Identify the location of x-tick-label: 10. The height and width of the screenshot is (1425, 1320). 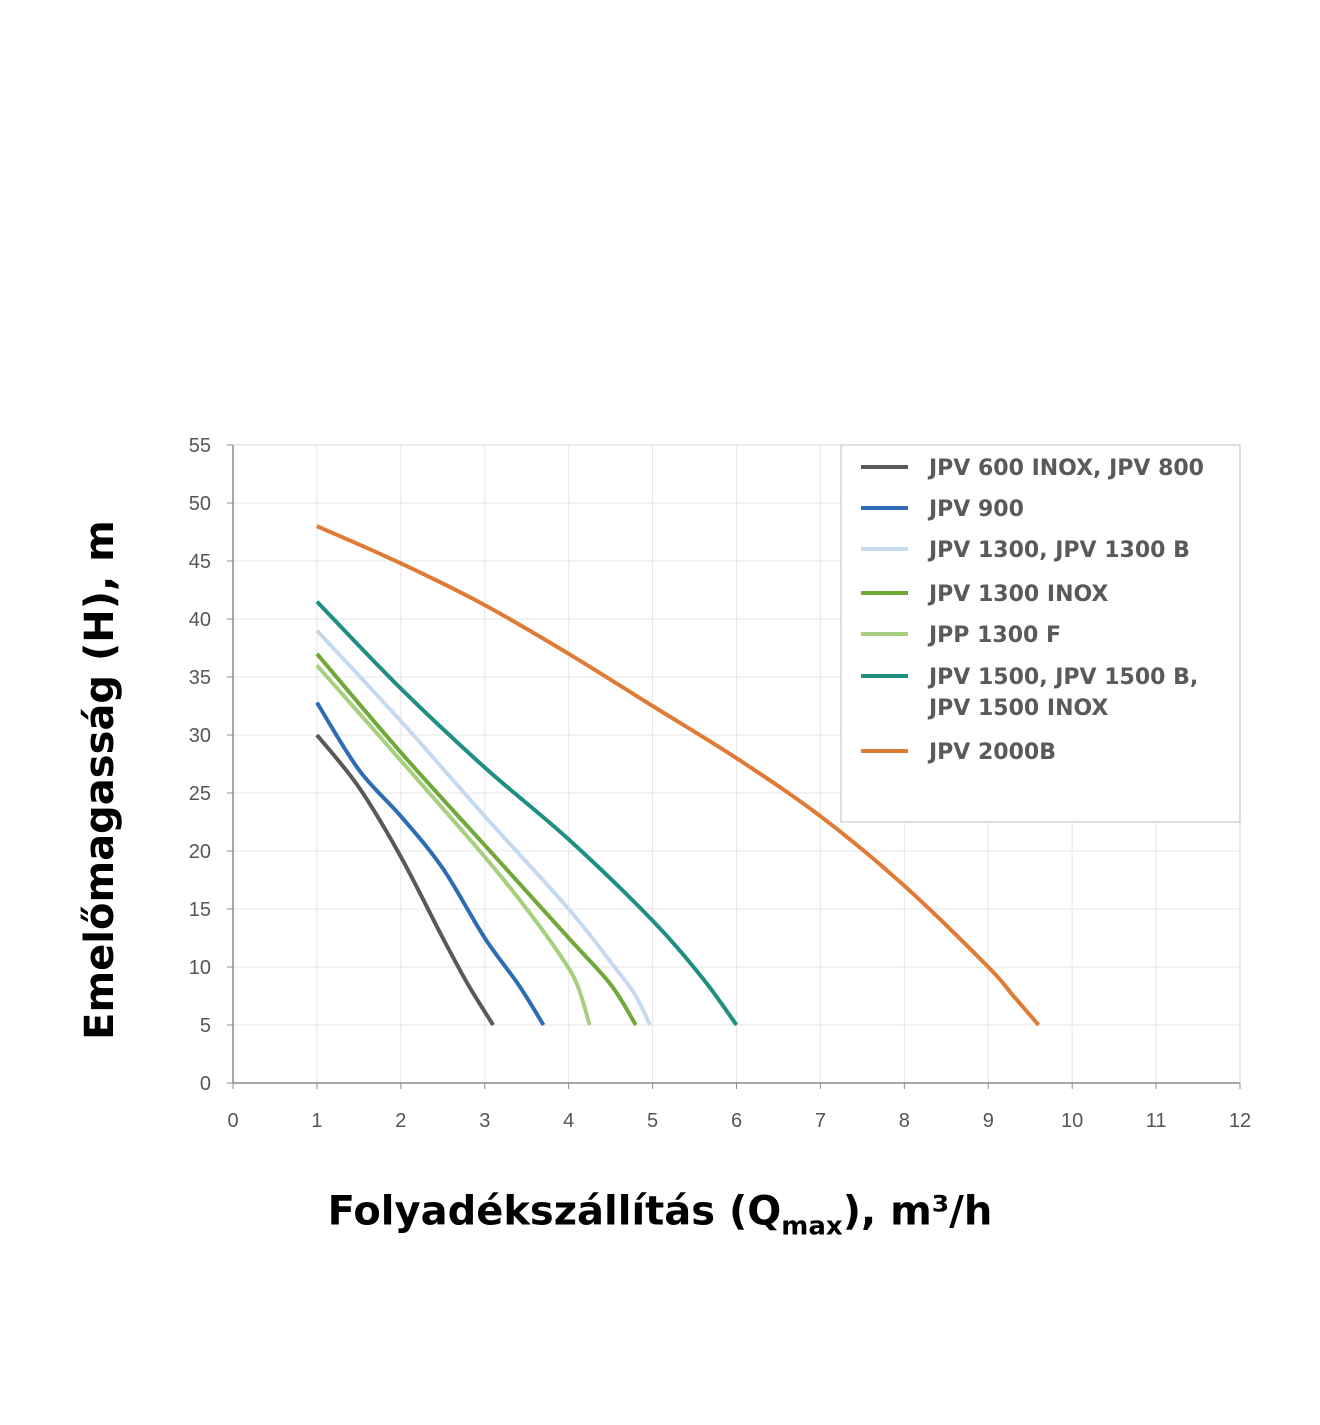
(1072, 1121).